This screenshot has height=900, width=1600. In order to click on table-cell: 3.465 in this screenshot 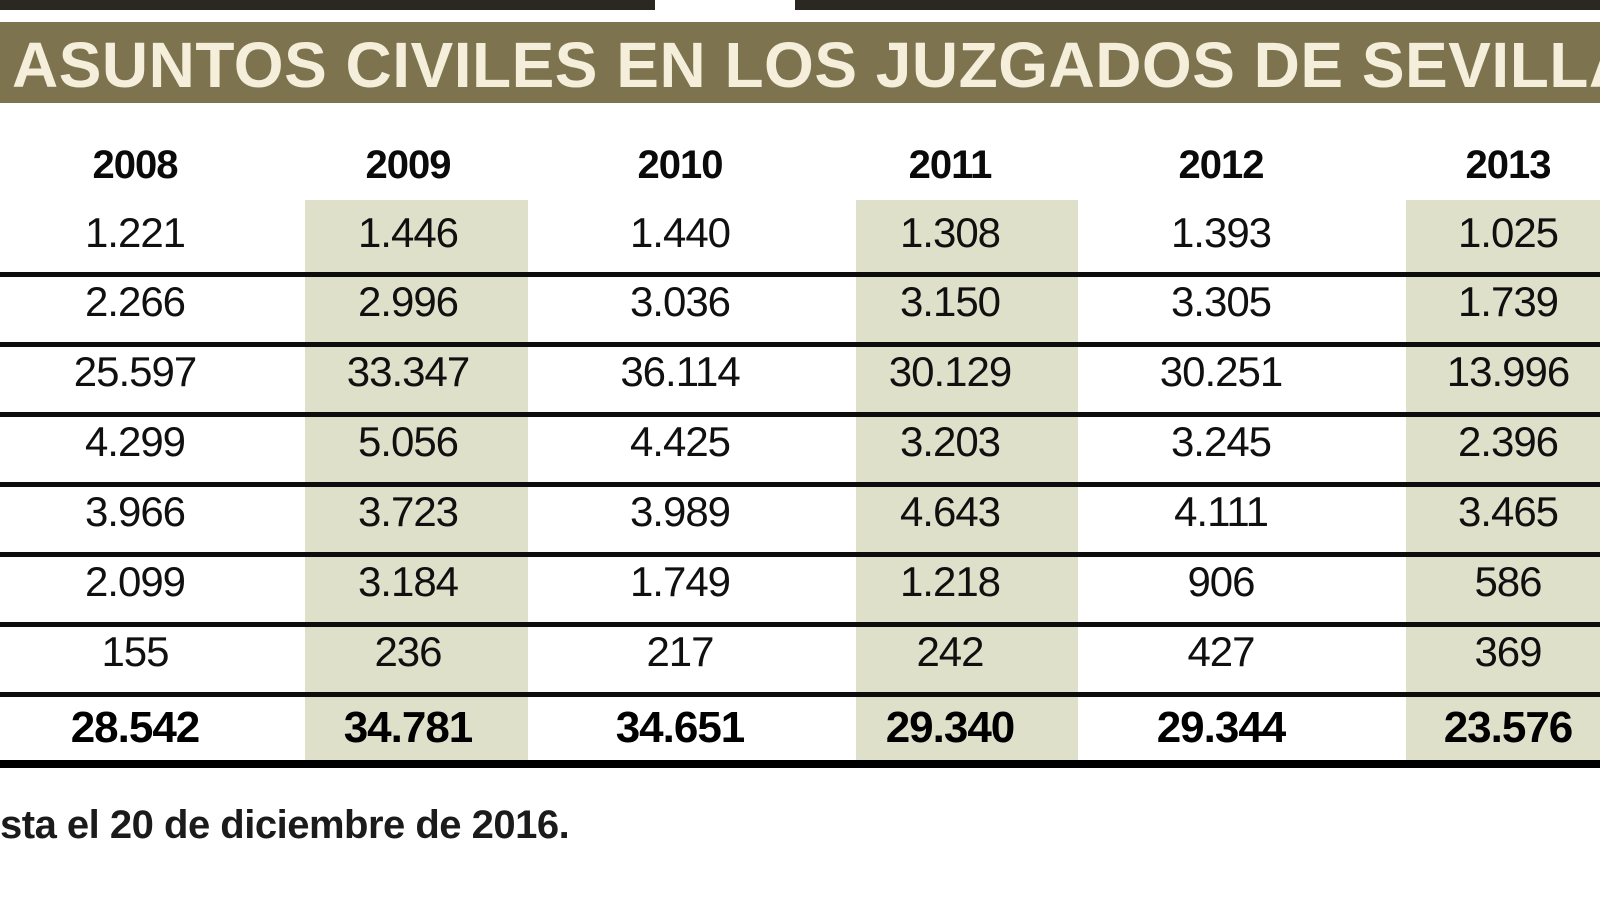, I will do `click(1508, 511)`.